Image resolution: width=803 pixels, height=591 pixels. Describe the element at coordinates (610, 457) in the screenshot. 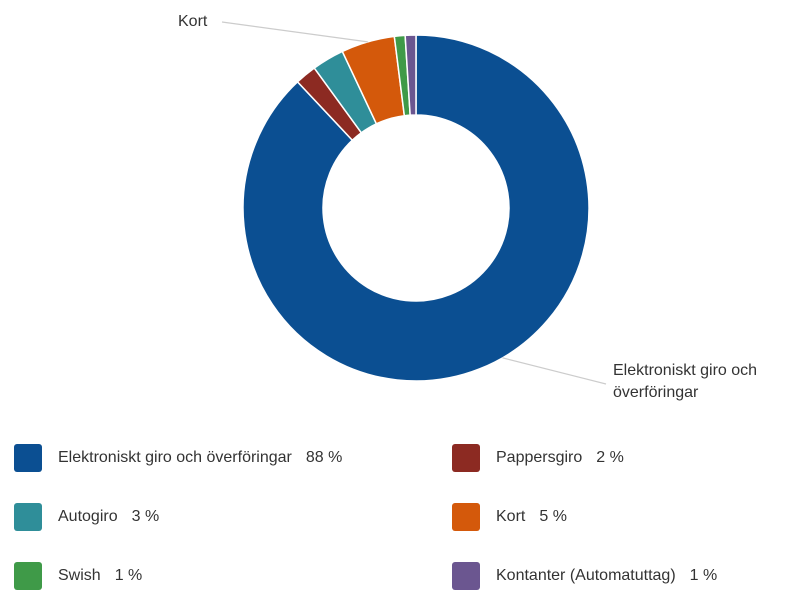

I see `legend-value: 2 %` at that location.